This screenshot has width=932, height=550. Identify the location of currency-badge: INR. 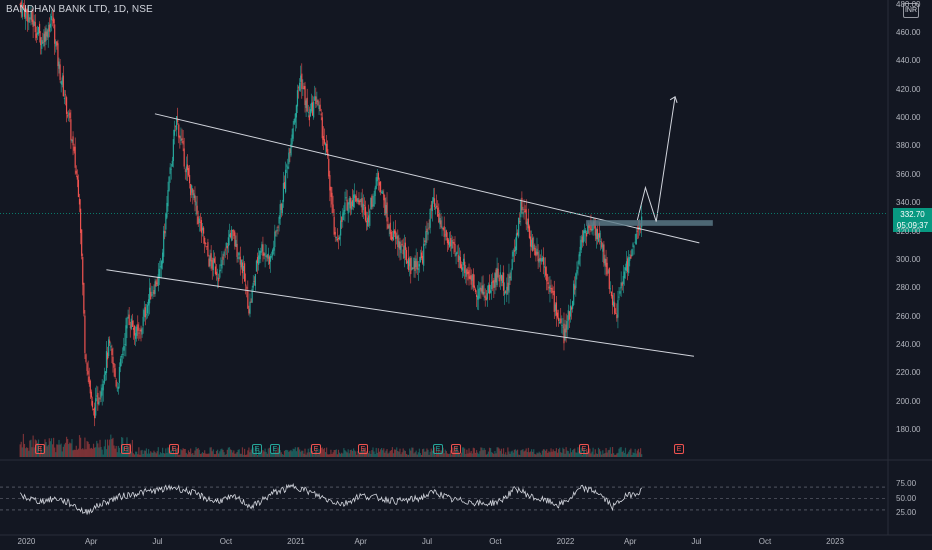
(911, 10).